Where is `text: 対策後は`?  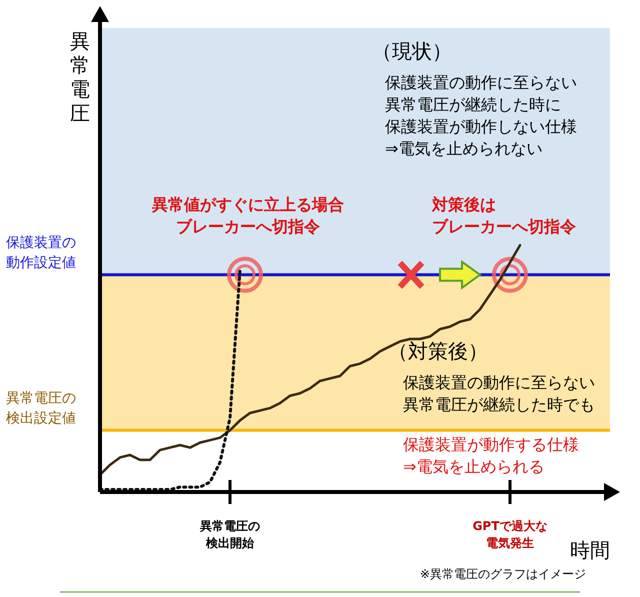
text: 対策後は is located at coordinates (463, 204).